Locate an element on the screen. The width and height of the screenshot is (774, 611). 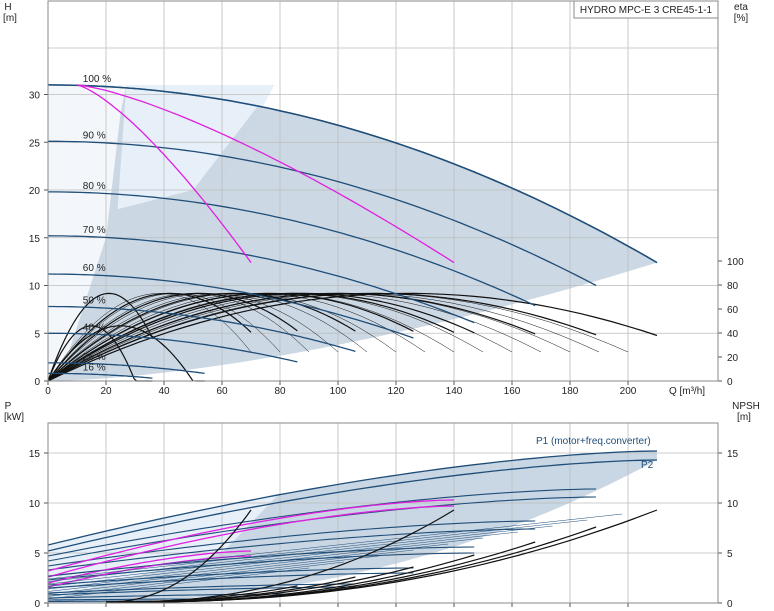
x-tick-label: 80 is located at coordinates (280, 391).